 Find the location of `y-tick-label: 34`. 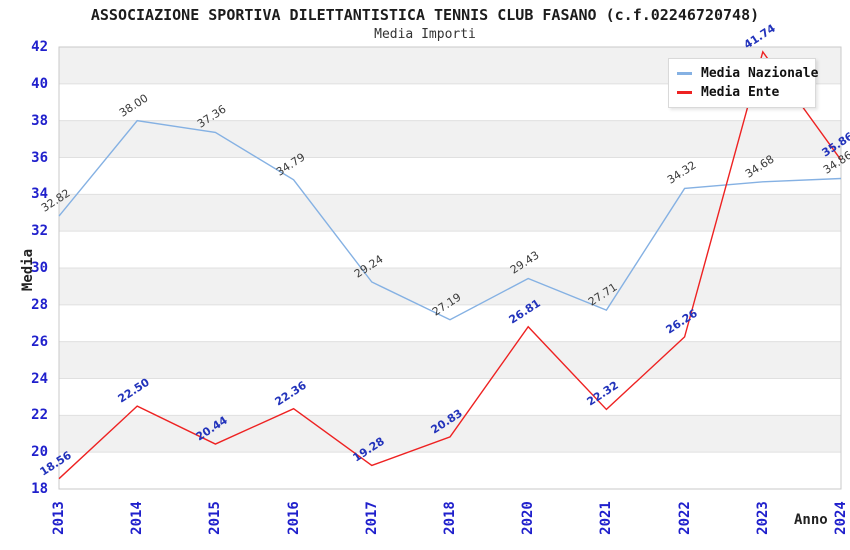

y-tick-label: 34 is located at coordinates (39, 194).